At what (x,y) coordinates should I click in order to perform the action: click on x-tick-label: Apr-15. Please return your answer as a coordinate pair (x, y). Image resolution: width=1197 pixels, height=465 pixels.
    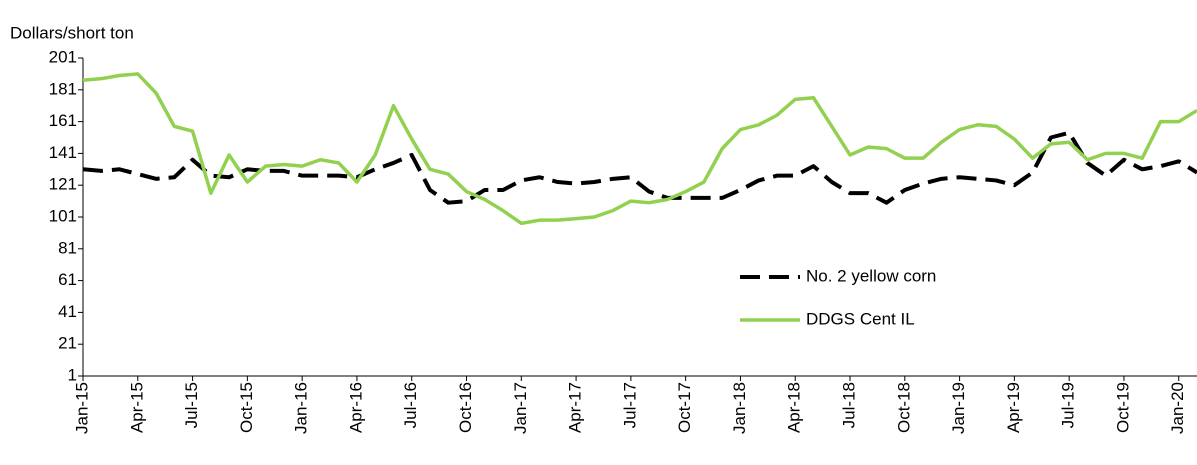
    Looking at the image, I should click on (136, 407).